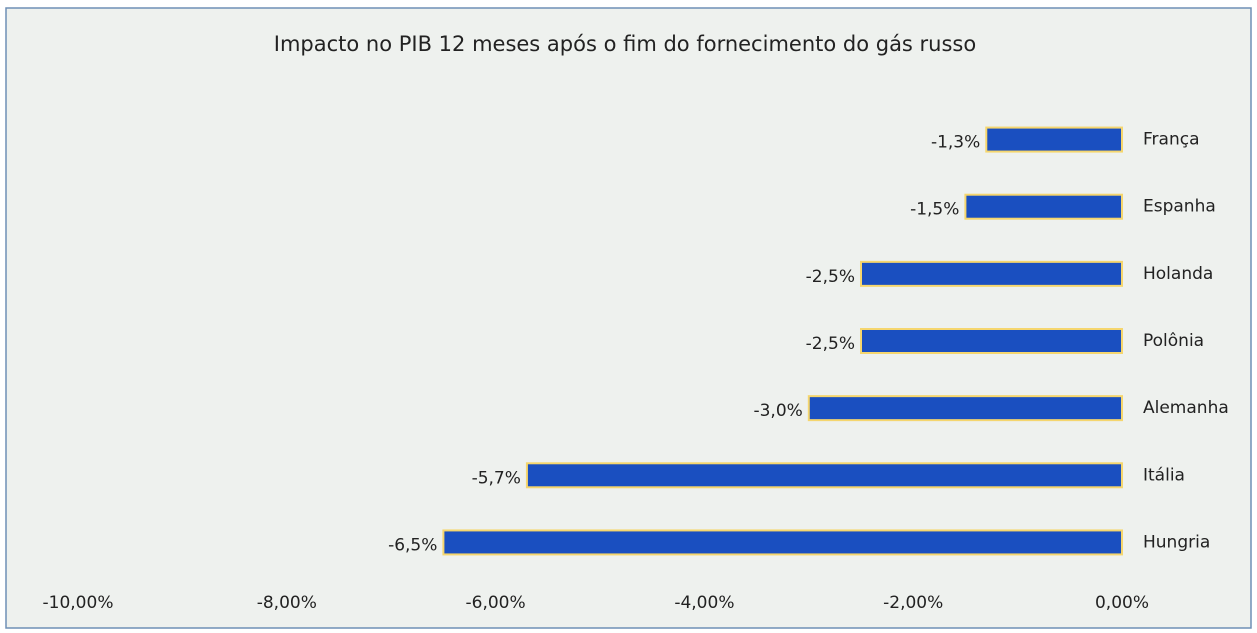 Image resolution: width=1257 pixels, height=633 pixels. What do you see at coordinates (1186, 408) in the screenshot?
I see `category-label: Alemanha` at bounding box center [1186, 408].